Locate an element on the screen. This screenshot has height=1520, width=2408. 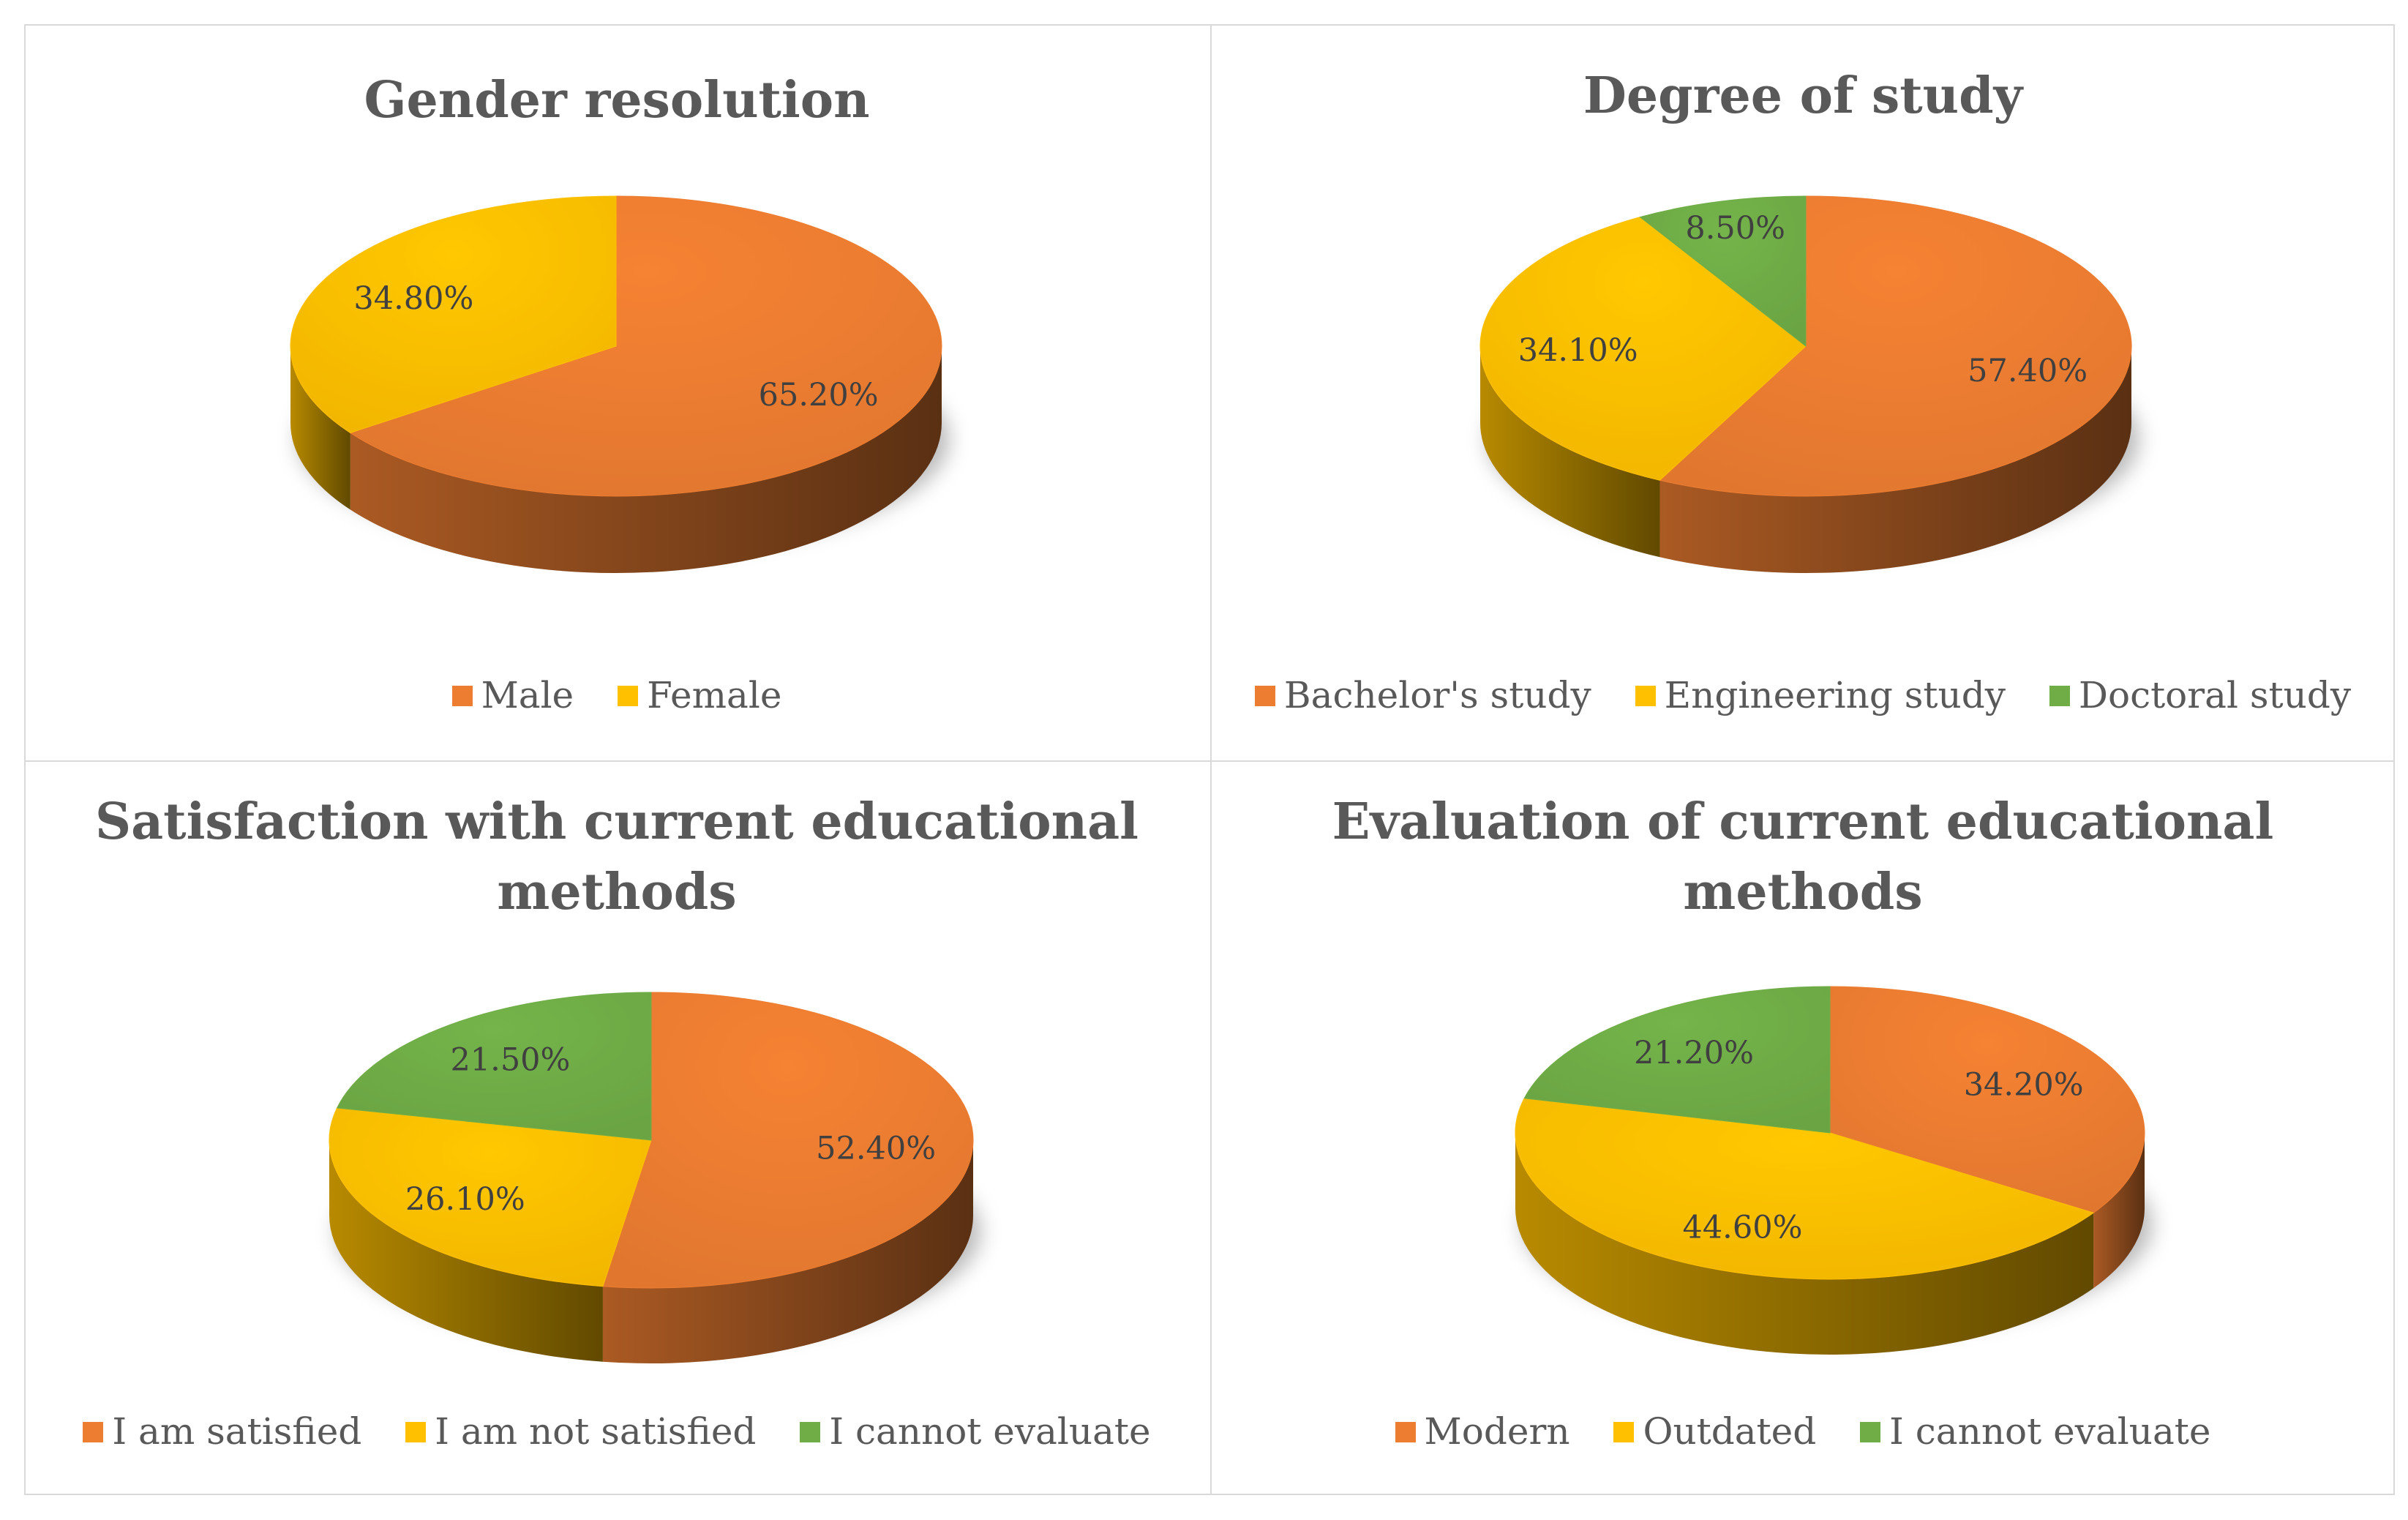
chart-title-line: Gender resolution is located at coordinates (617, 100).